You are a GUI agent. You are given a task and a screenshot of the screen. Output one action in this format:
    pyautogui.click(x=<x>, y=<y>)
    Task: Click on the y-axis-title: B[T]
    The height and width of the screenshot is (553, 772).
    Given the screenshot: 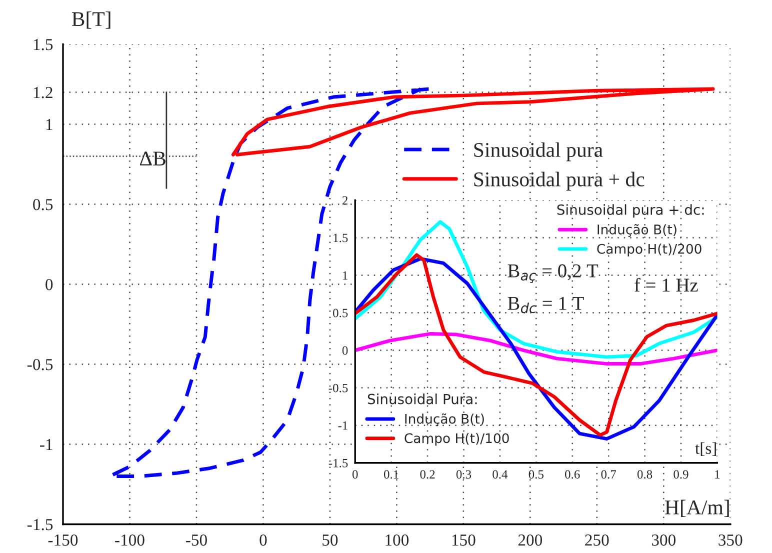 What is the action you would take?
    pyautogui.click(x=91, y=20)
    